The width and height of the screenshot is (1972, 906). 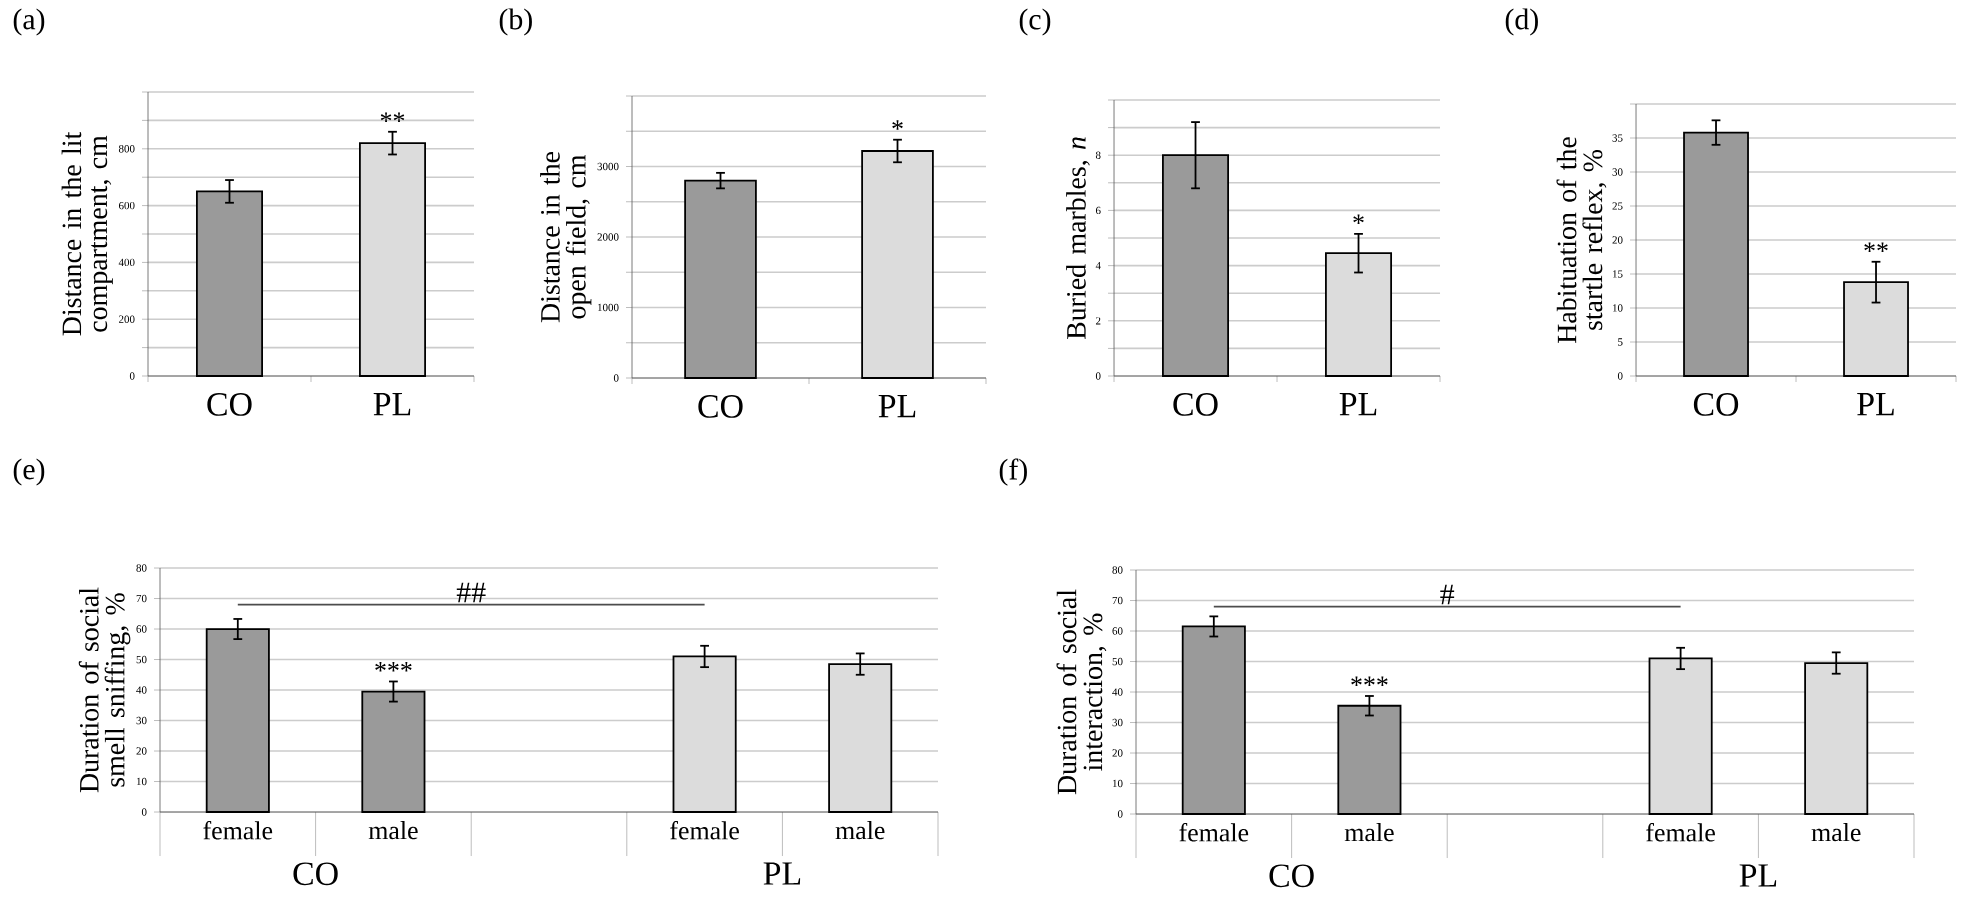 I want to click on y-axis-title: Distance in the lit compartment, cm, so click(x=87, y=233).